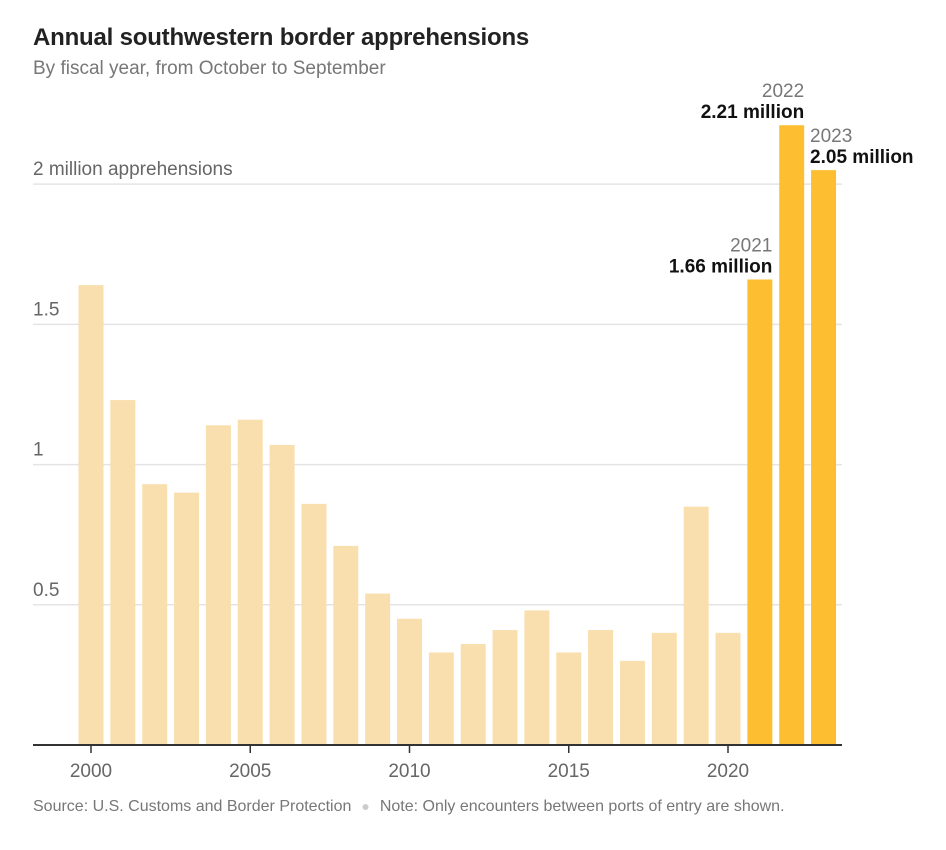  I want to click on bar-2001, so click(123, 572).